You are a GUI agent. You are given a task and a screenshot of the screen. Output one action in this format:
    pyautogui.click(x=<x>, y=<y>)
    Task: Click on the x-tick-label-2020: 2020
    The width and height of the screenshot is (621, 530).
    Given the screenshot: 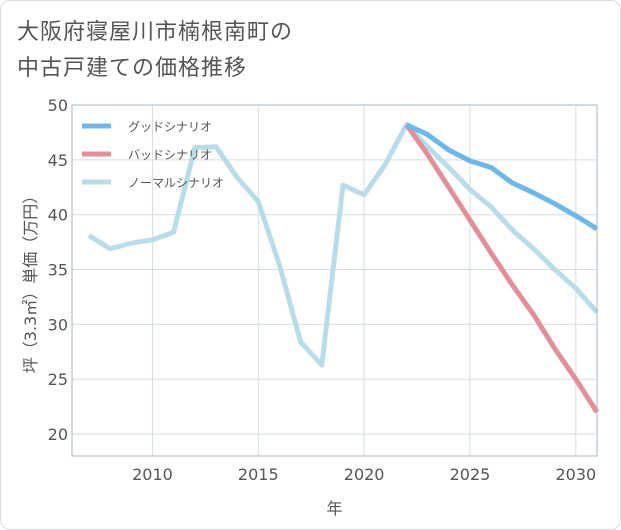 What is the action you would take?
    pyautogui.click(x=364, y=474)
    